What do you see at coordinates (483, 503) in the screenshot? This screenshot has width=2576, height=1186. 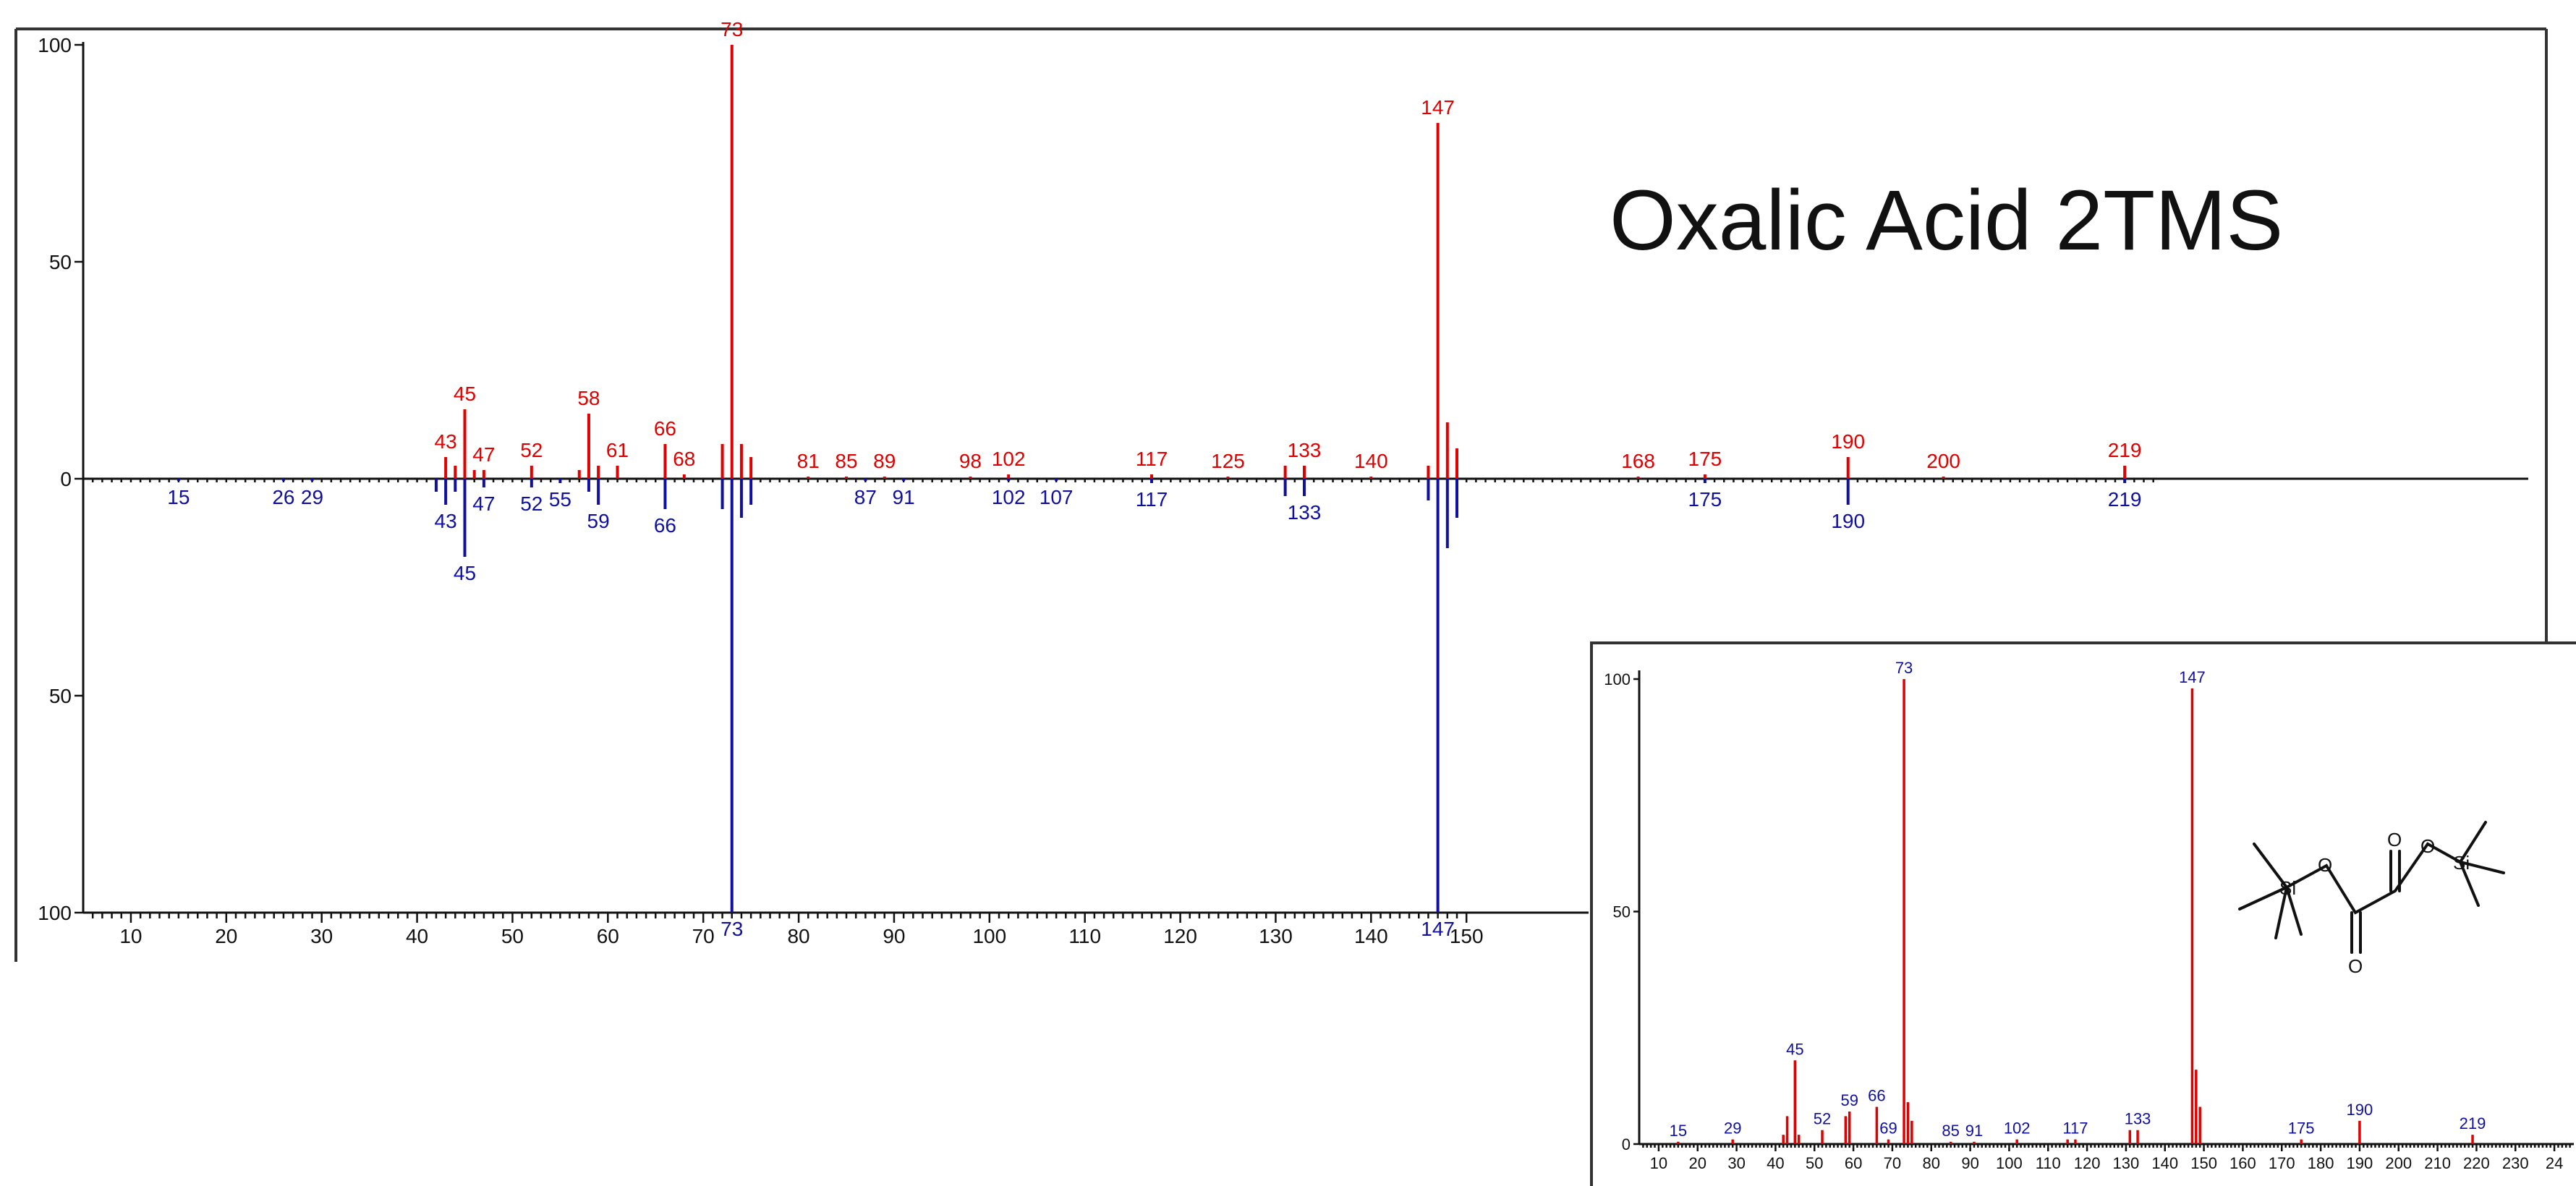 I see `lower-peak-label: 47` at bounding box center [483, 503].